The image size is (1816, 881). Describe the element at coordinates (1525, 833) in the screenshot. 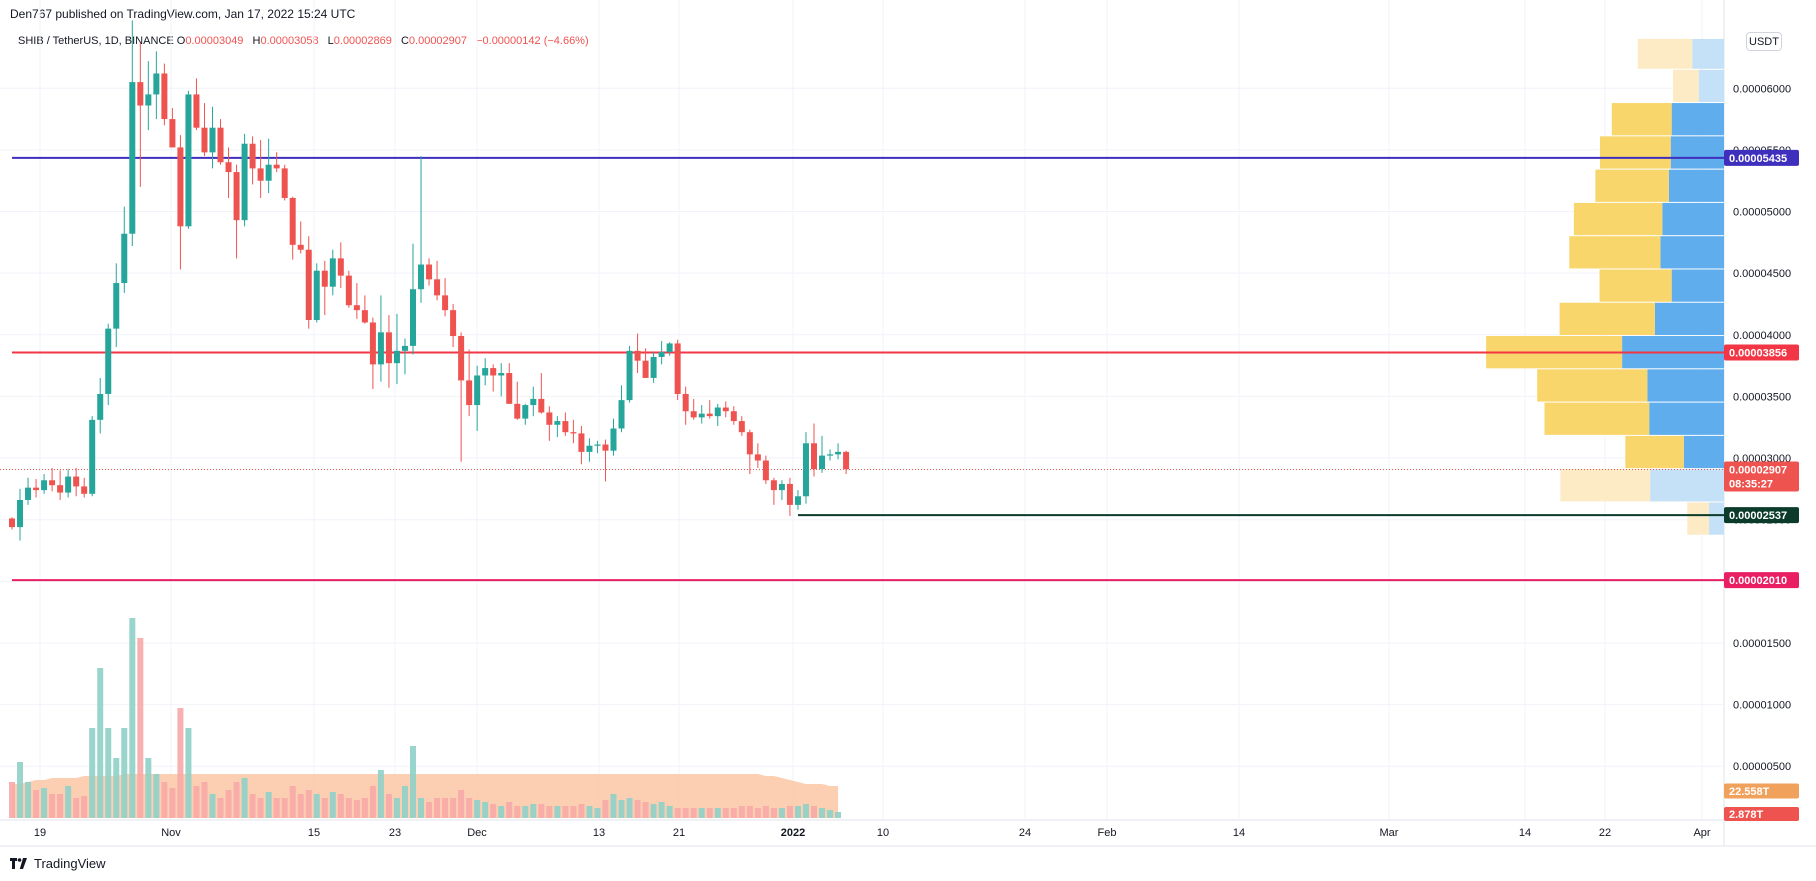

I see `x-tick-label: 14` at that location.